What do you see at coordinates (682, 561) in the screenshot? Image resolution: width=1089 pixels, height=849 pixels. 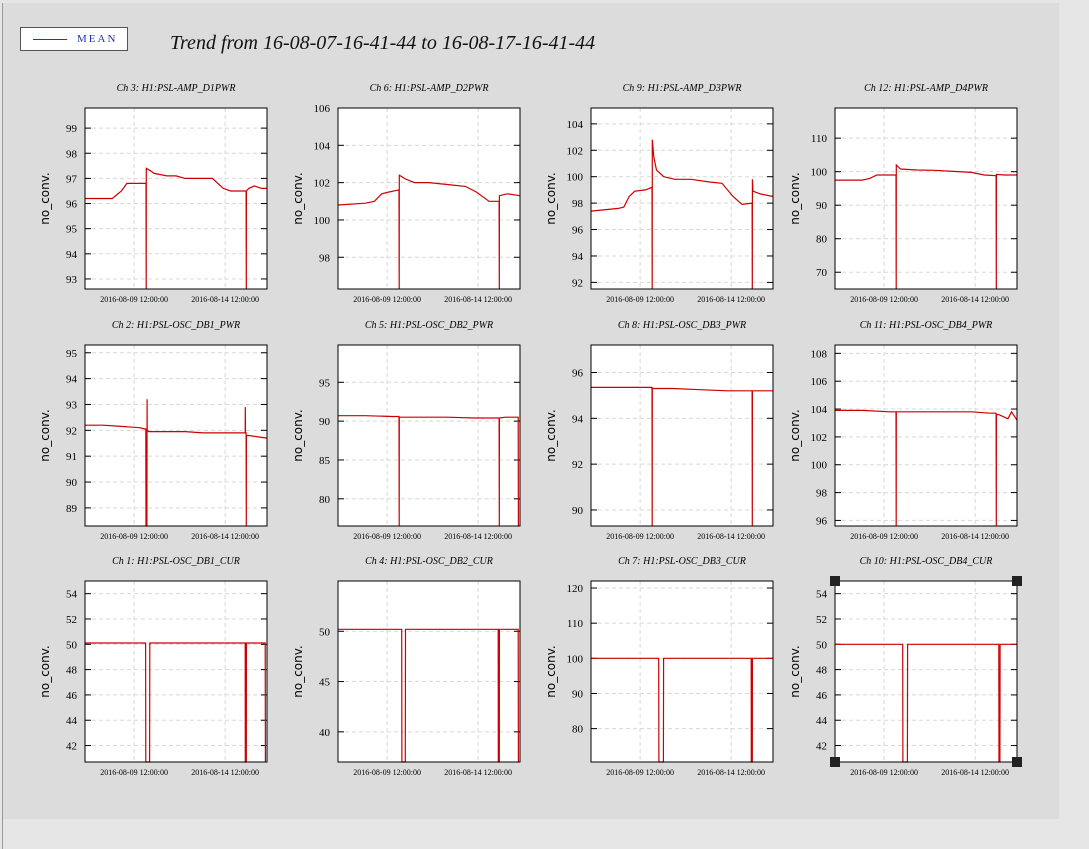 I see `chart-title: Ch 7: H1:PSL-OSC_DB3_CUR` at bounding box center [682, 561].